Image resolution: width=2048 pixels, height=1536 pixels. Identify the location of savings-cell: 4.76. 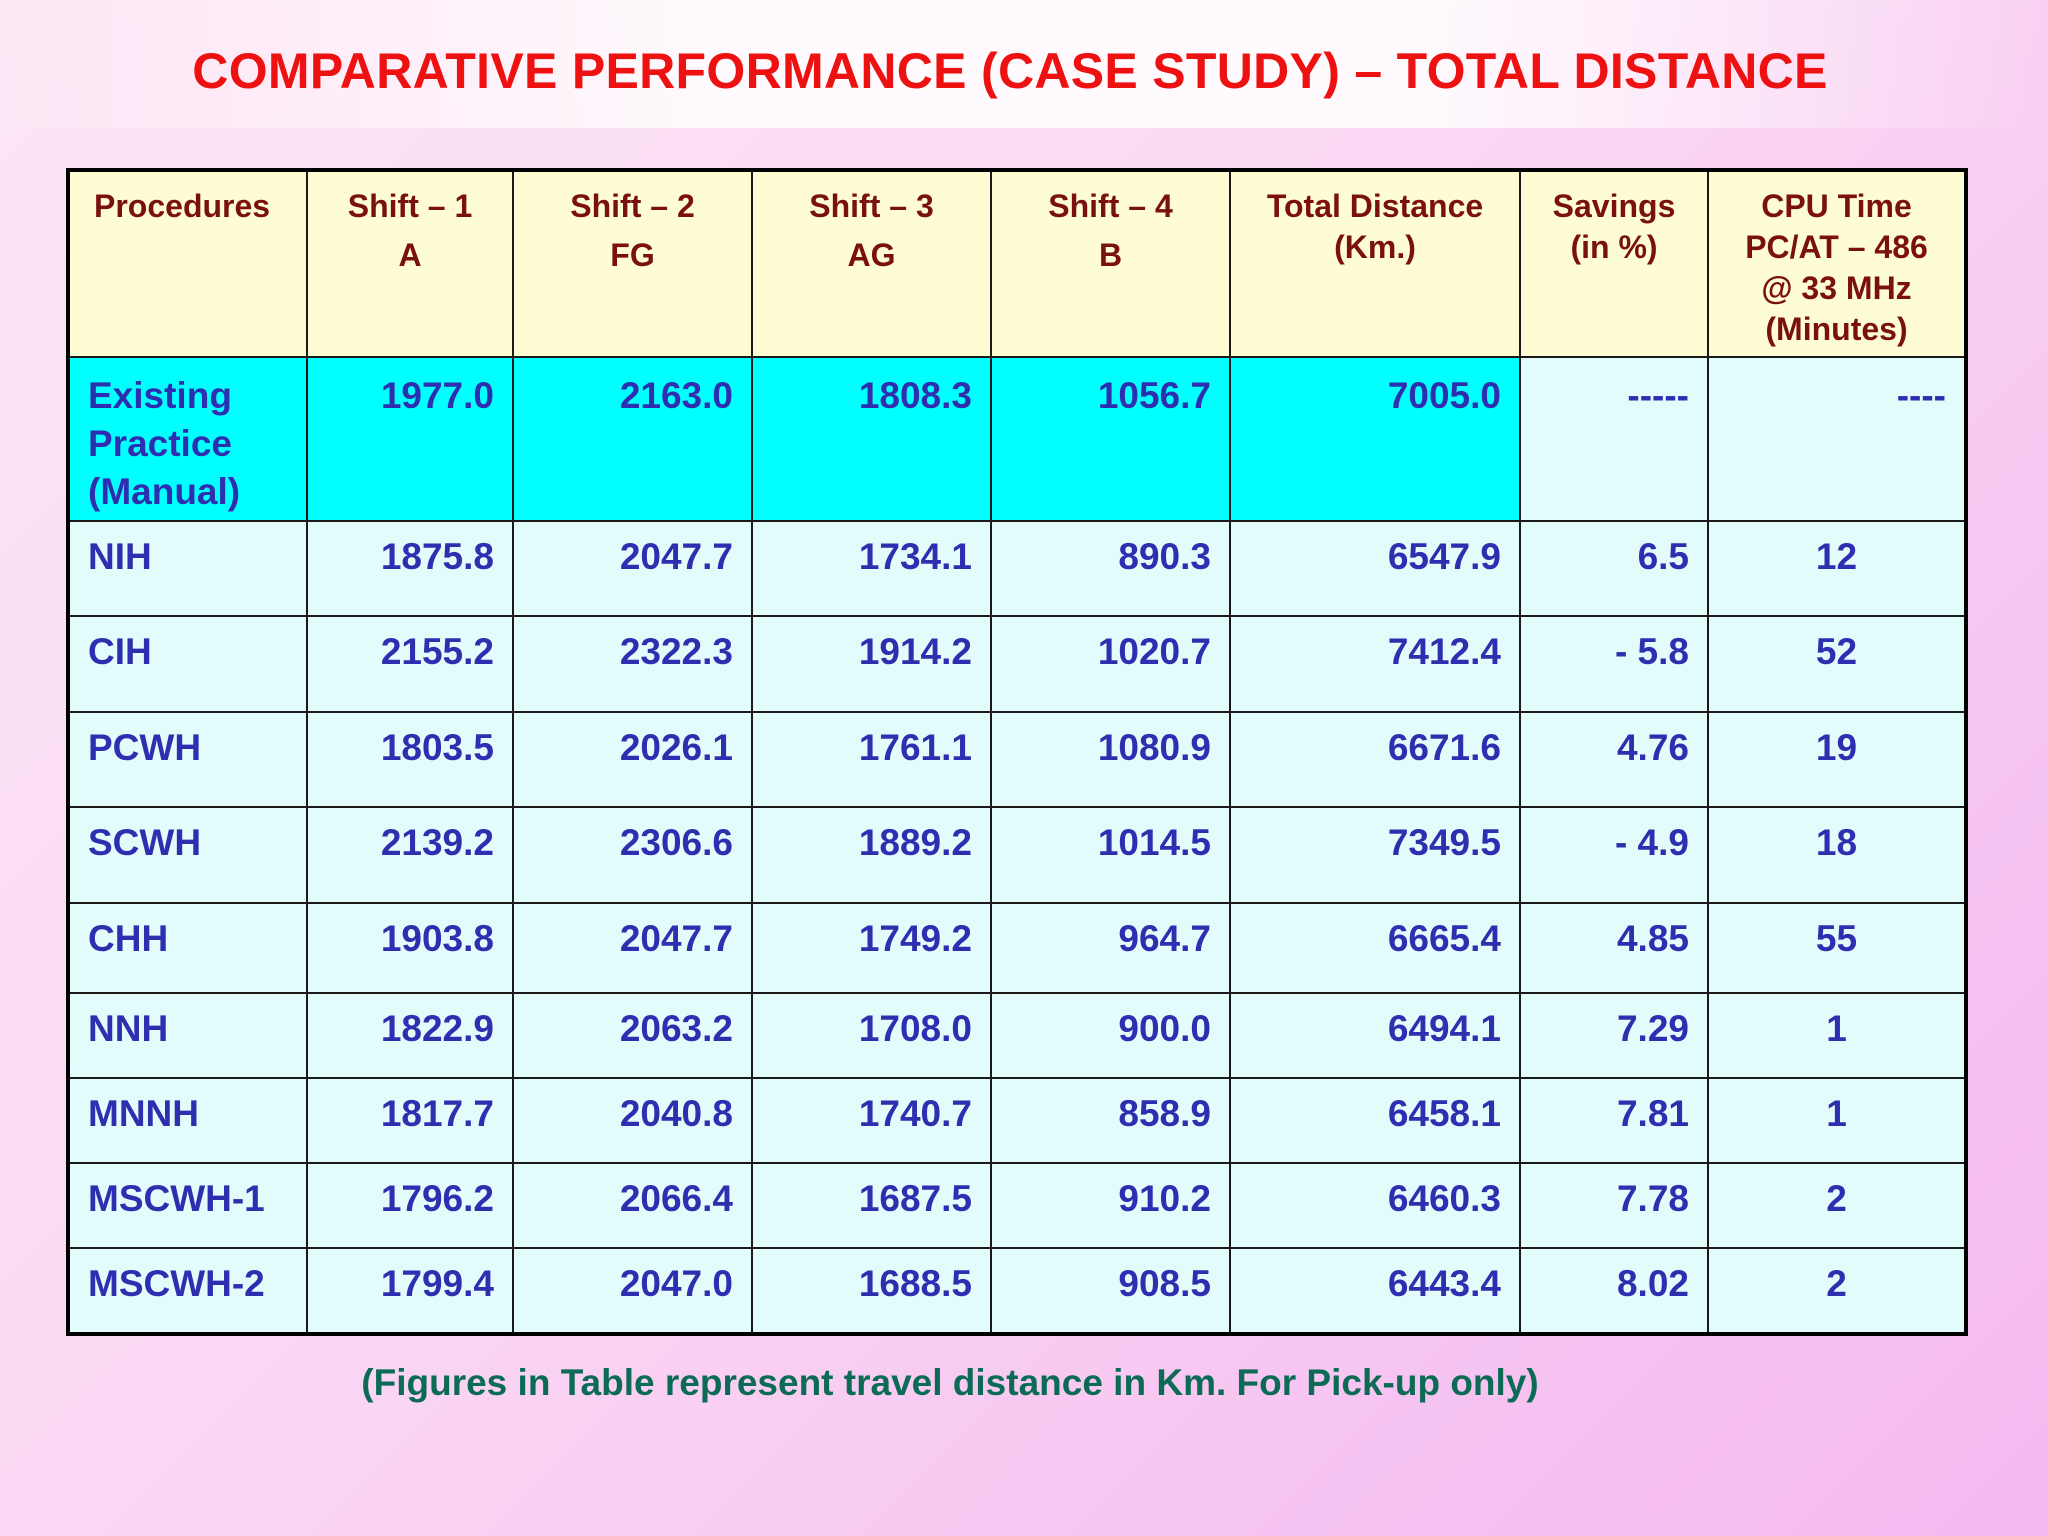
(1614, 759).